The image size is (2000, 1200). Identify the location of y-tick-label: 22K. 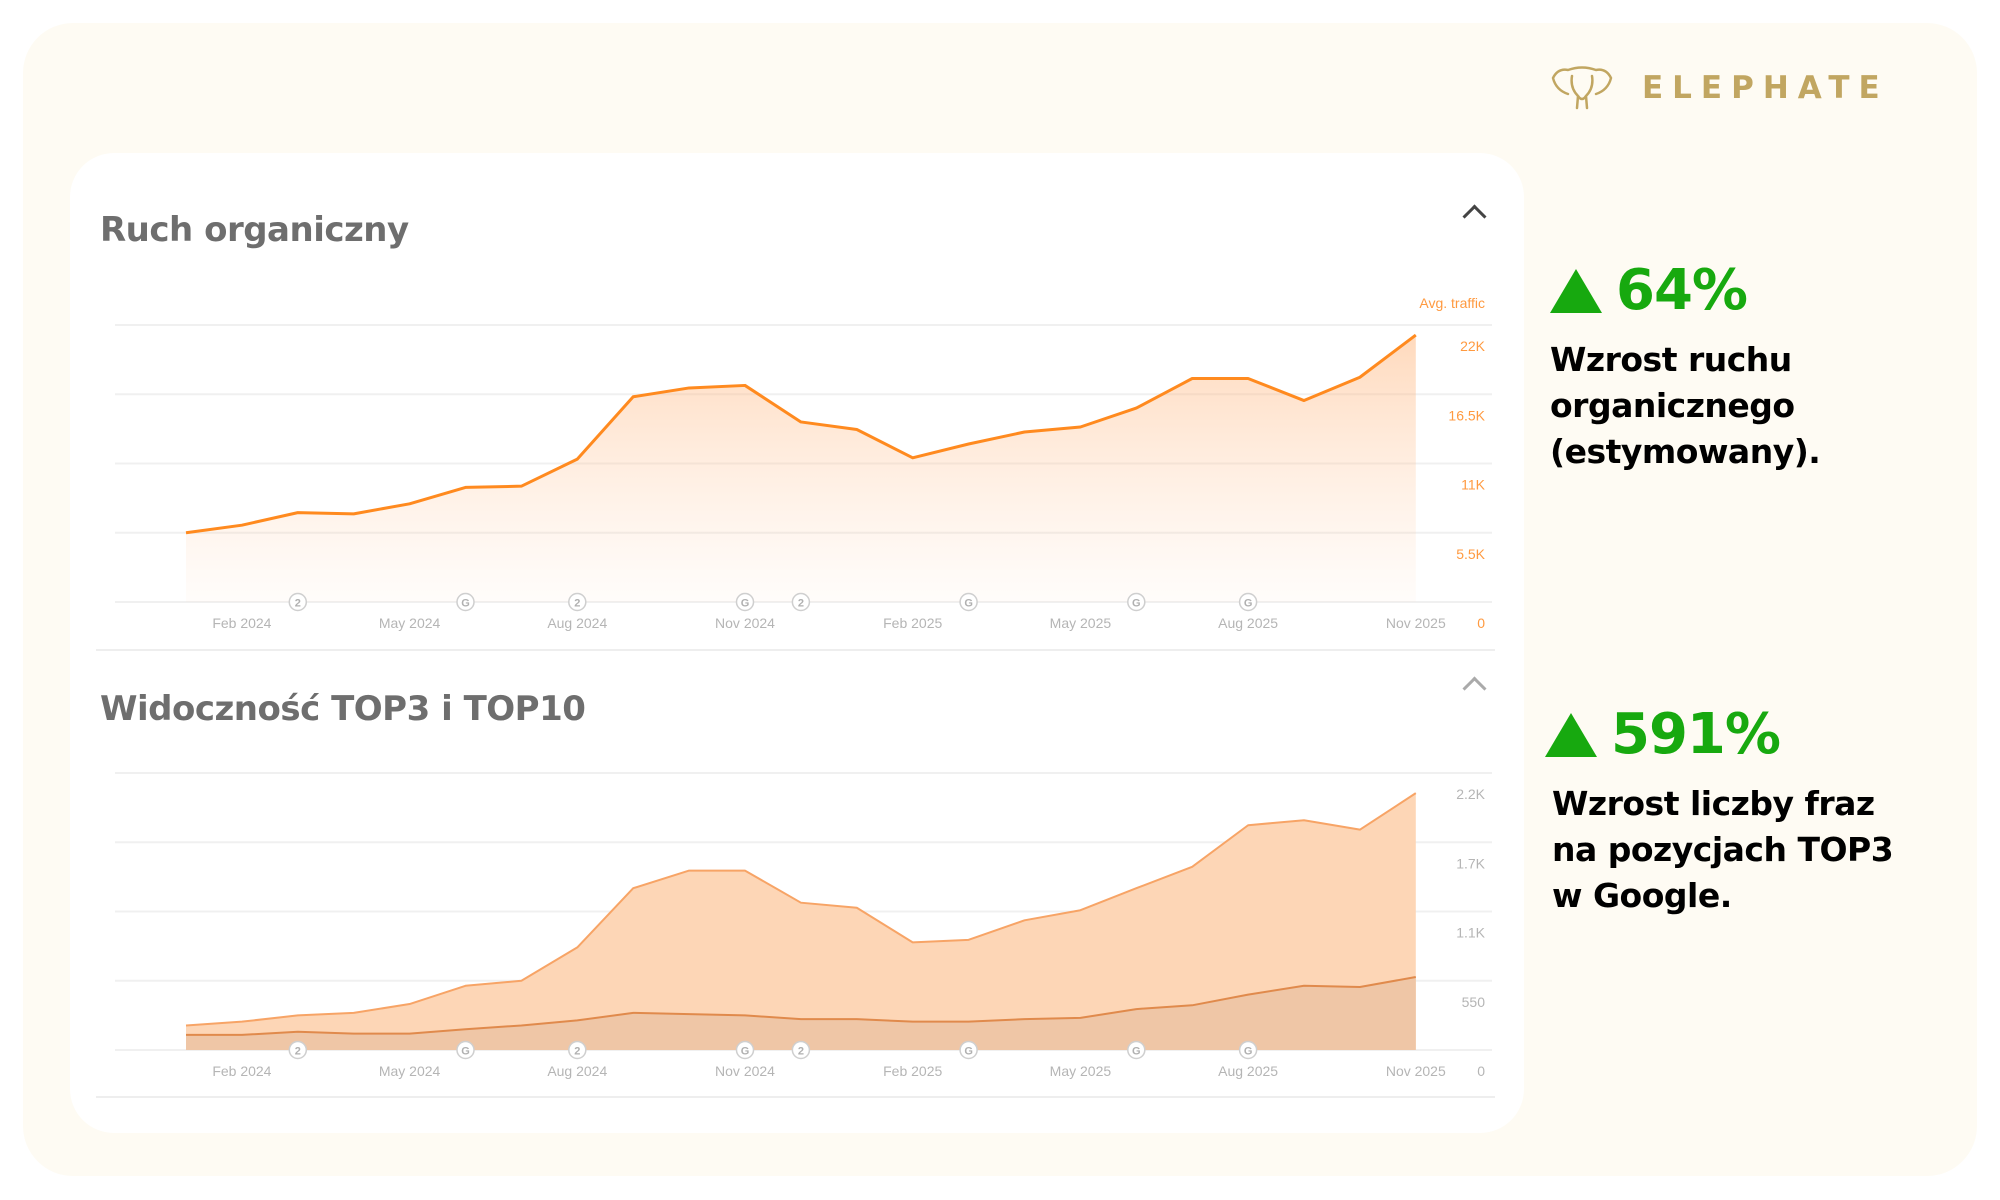
(1473, 346).